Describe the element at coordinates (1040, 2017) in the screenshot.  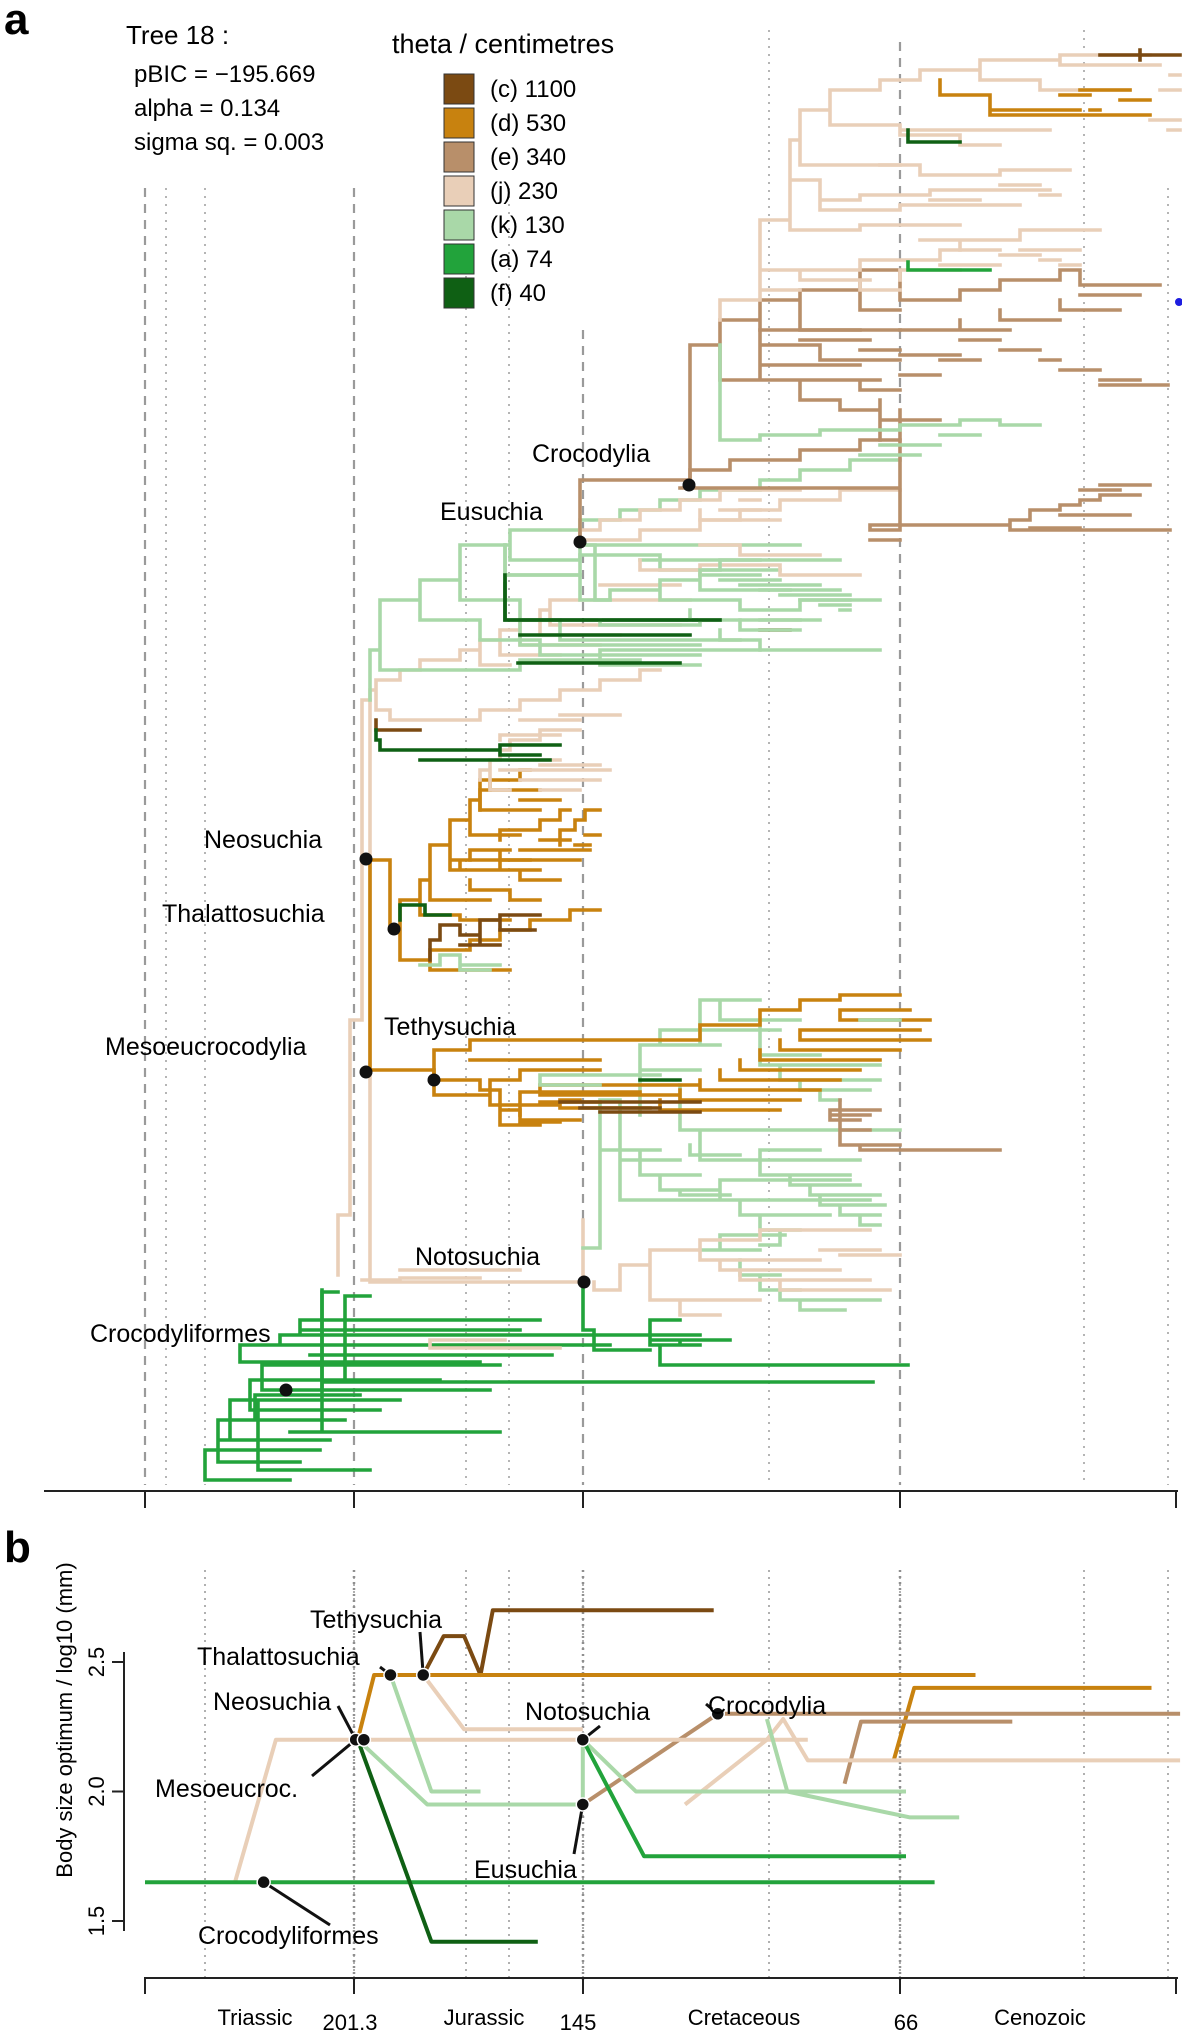
I see `b-period-cenozoic: Cenozoic` at that location.